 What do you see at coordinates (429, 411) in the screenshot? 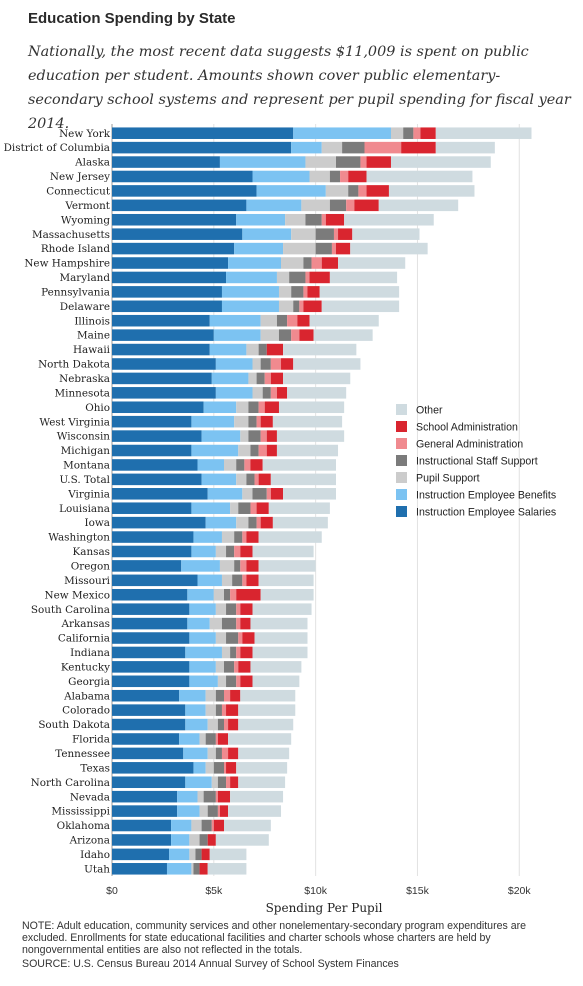
I see `legend-label: Other` at bounding box center [429, 411].